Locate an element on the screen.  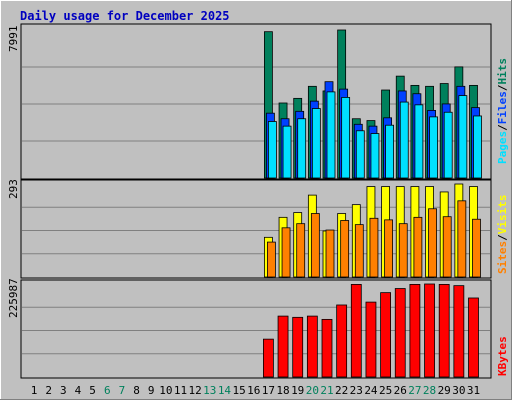
x-tick-label-day-14: 14 is located at coordinates (225, 390).